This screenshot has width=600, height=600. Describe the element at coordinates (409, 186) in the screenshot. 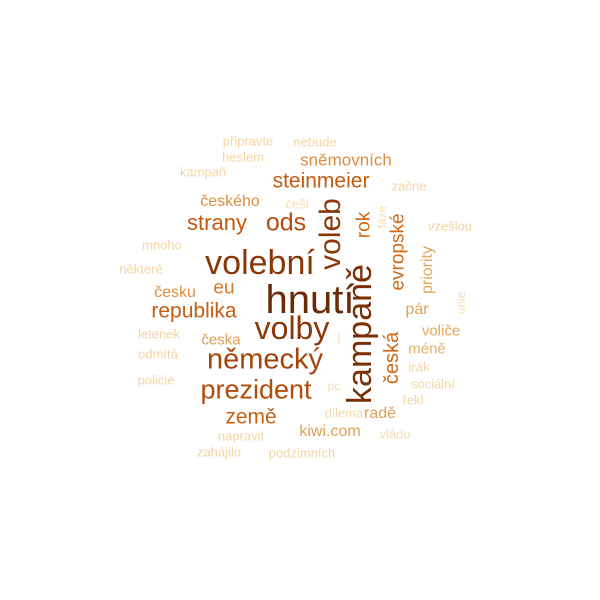

I see `word-zacne: začne` at that location.